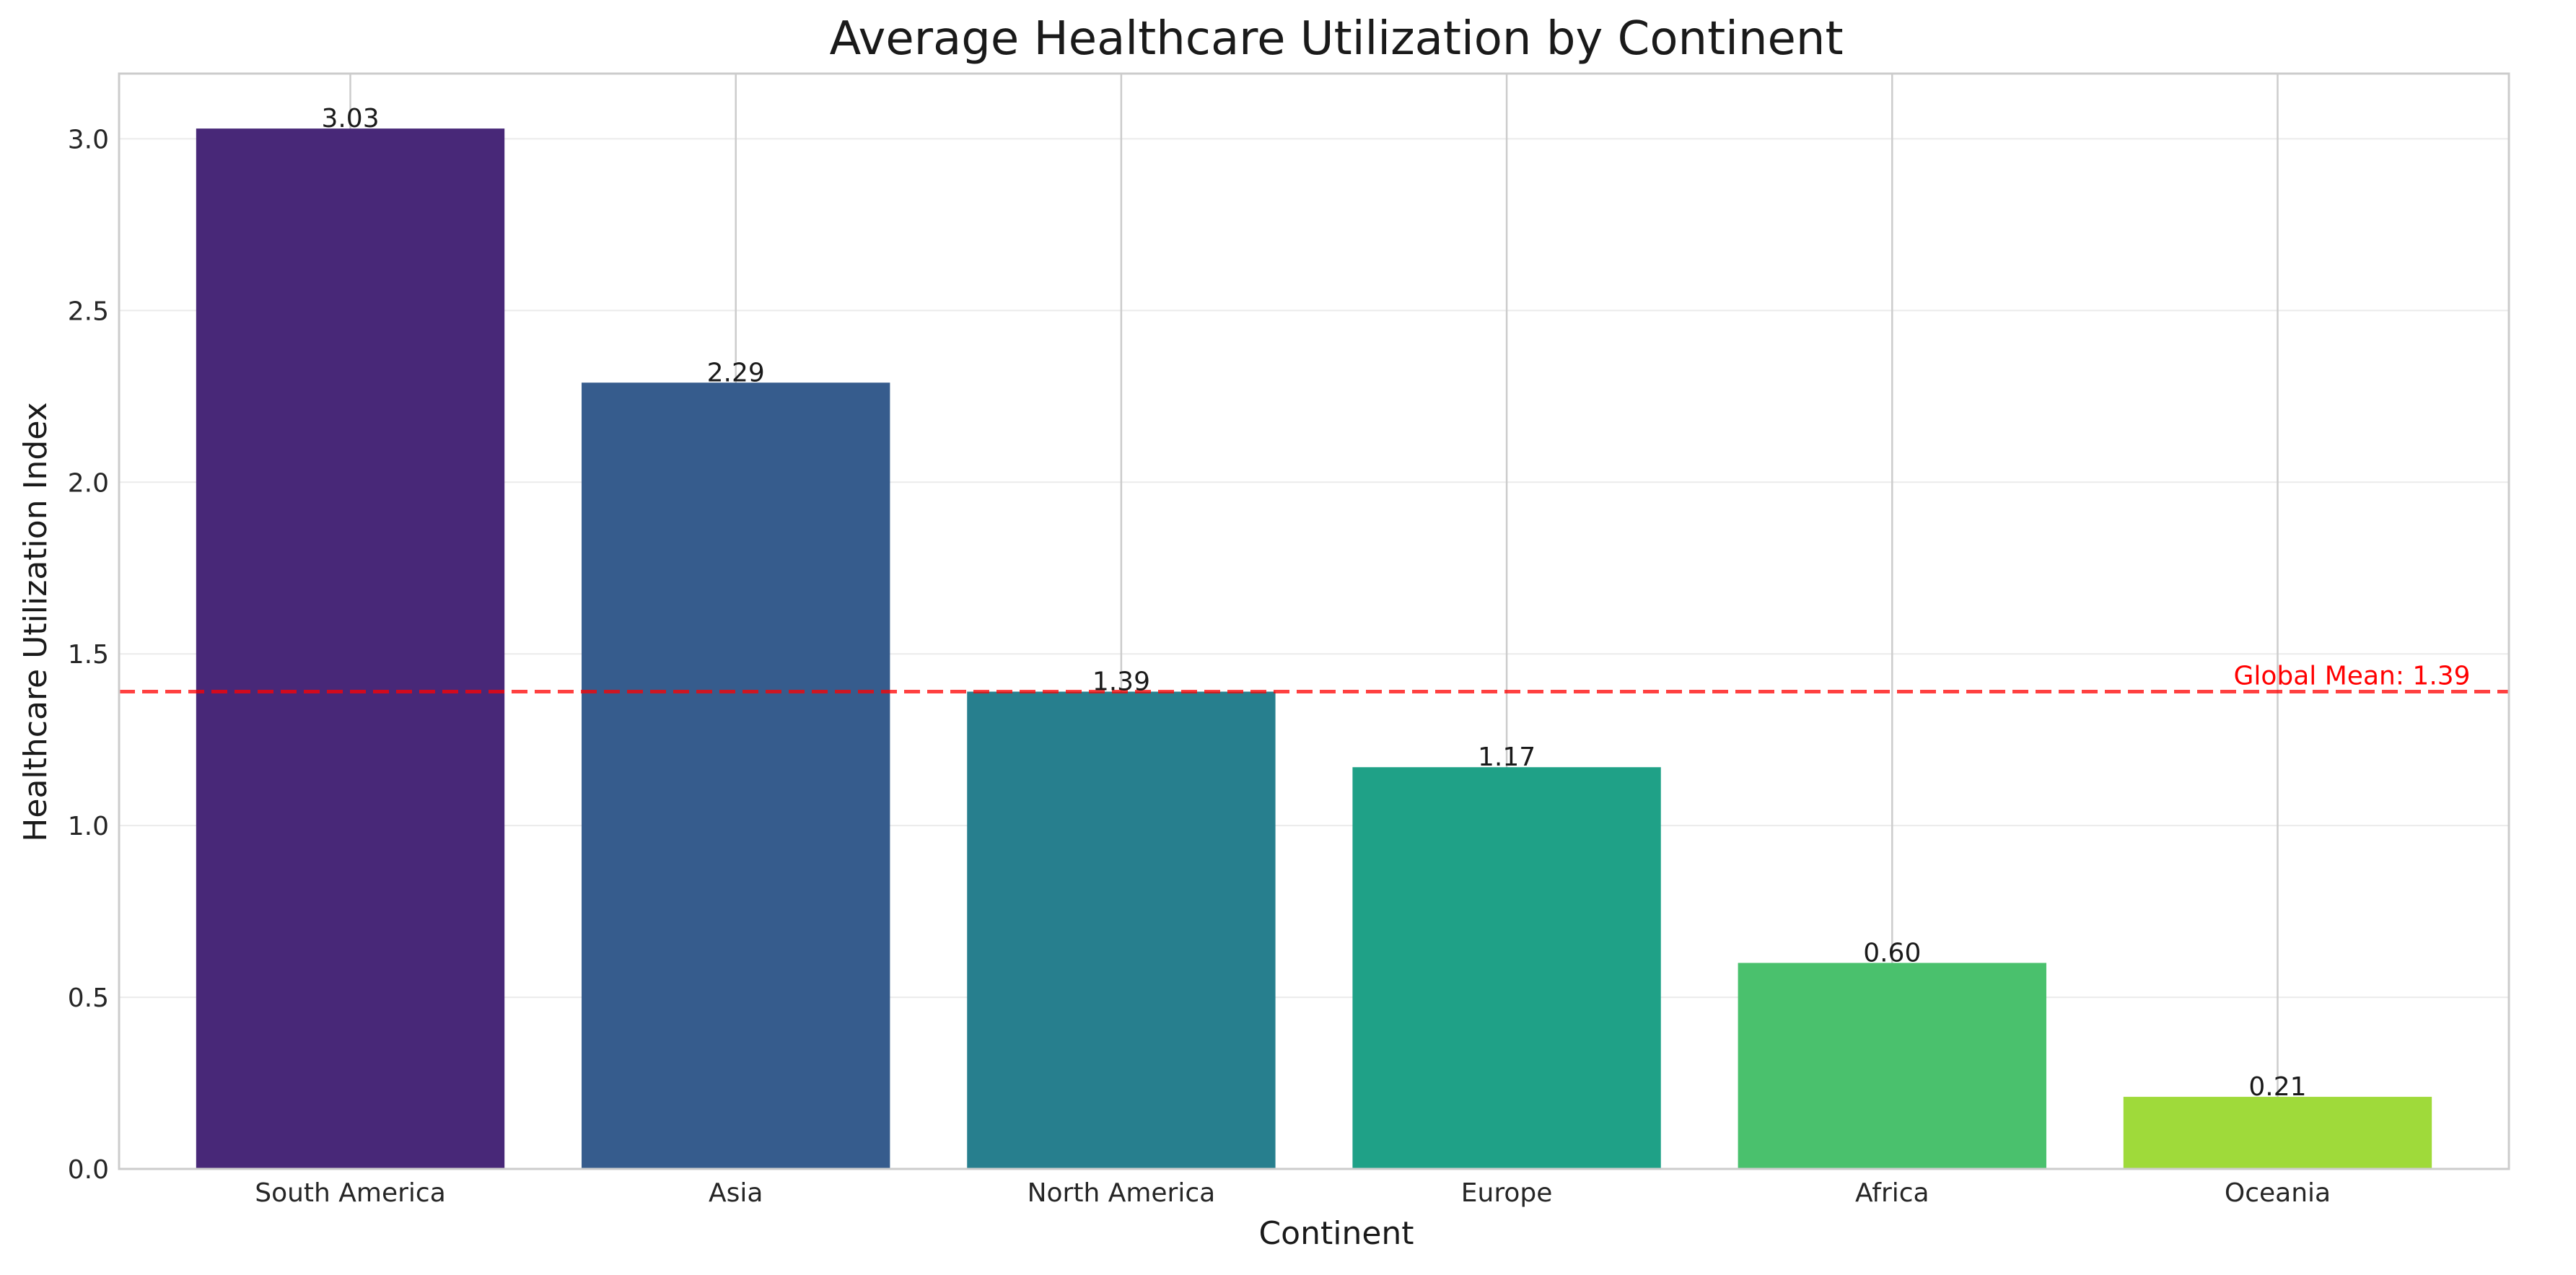 Image resolution: width=2576 pixels, height=1275 pixels. I want to click on bar-value-label: 2.29, so click(736, 372).